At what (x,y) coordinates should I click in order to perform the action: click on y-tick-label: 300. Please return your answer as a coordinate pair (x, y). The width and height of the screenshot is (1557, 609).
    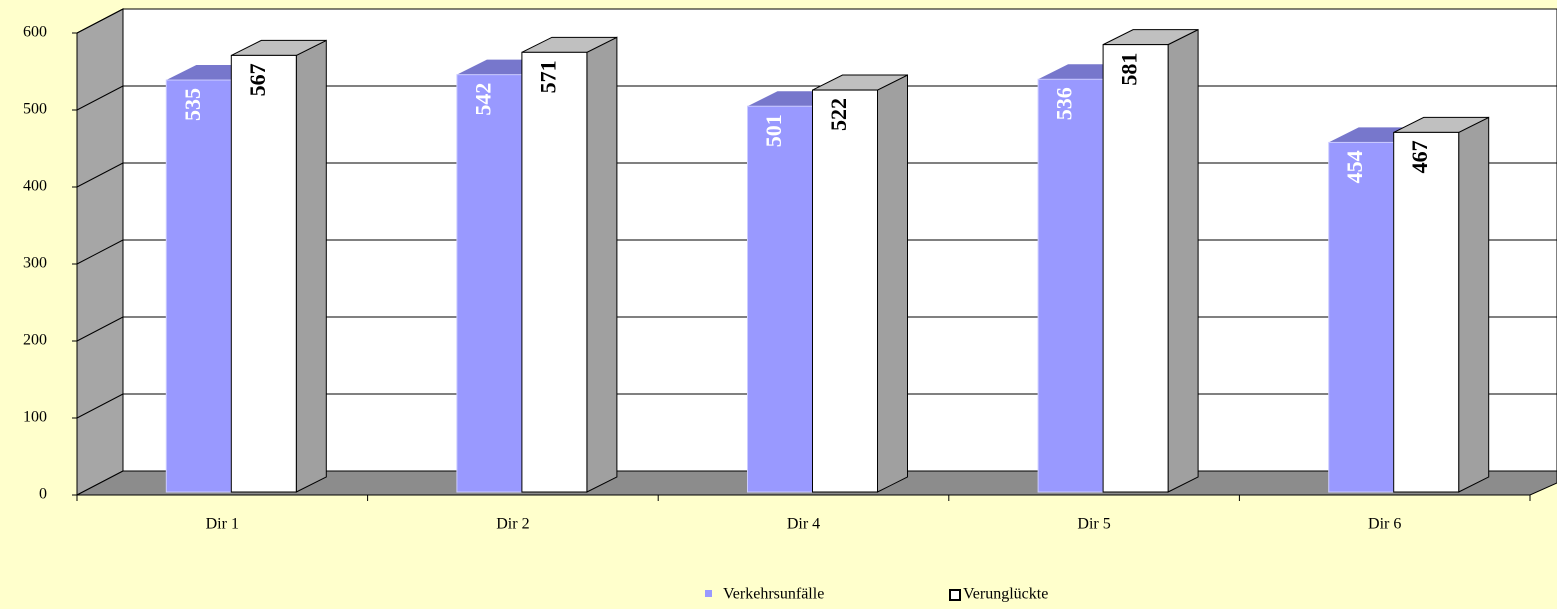
    Looking at the image, I should click on (35, 263).